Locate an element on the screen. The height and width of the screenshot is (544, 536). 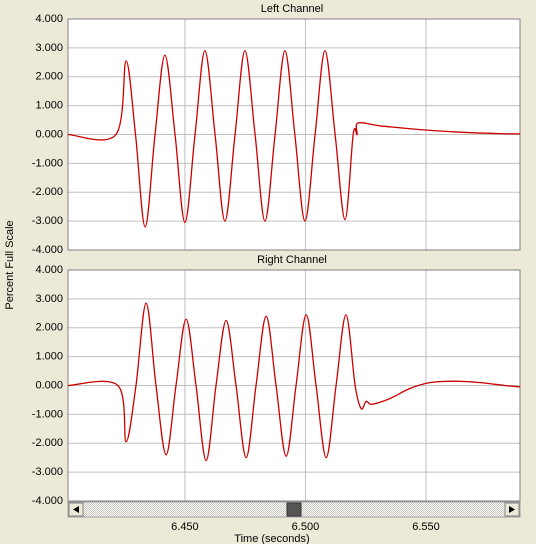
left-arrow is located at coordinates (76, 509).